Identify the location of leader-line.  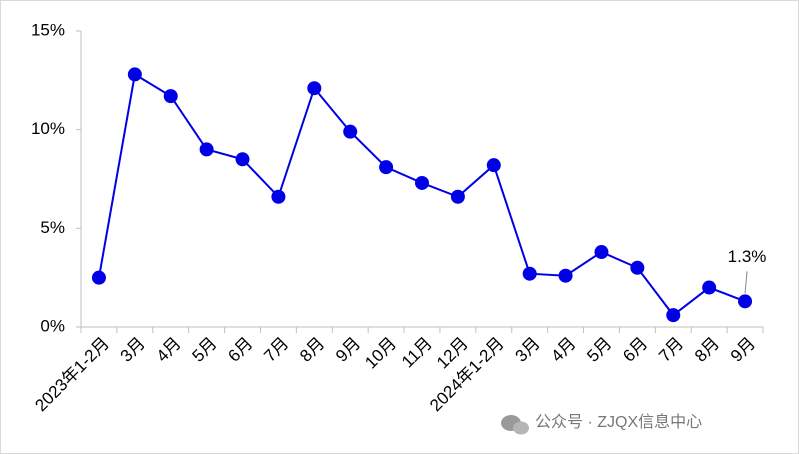
(746, 282).